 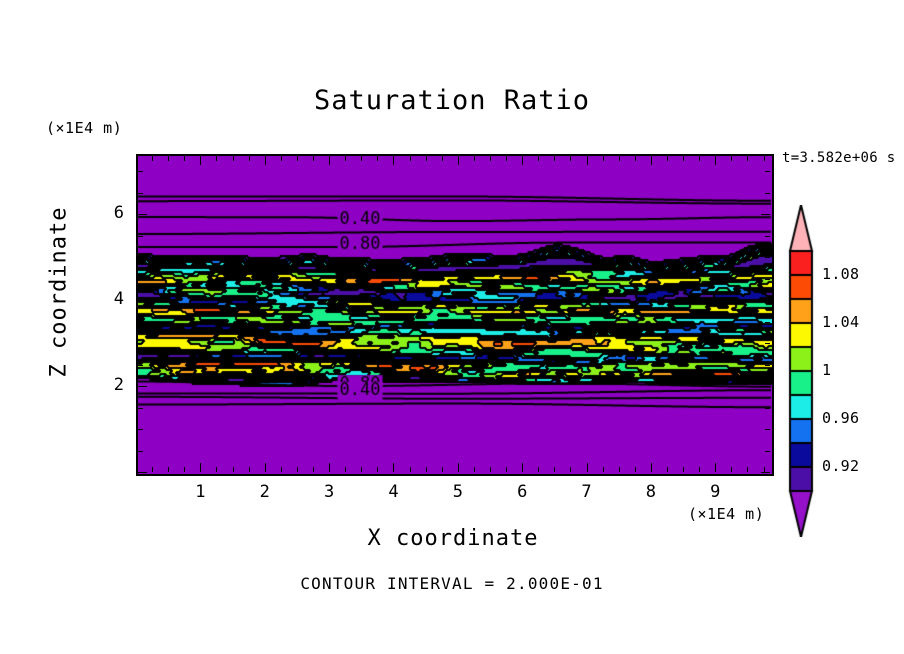 I want to click on x-tick-label: 6, so click(x=522, y=492).